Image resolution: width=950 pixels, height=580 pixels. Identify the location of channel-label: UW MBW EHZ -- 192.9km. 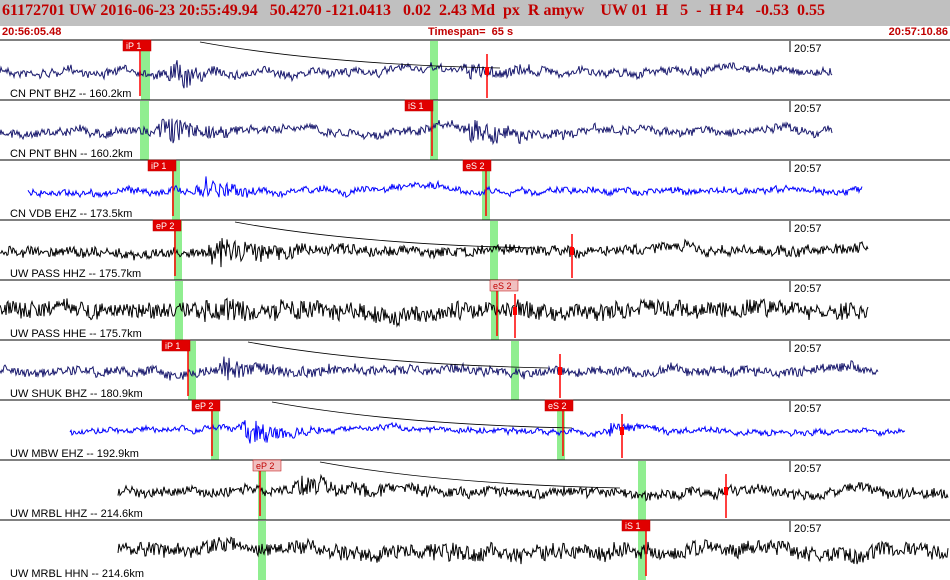
(74, 454).